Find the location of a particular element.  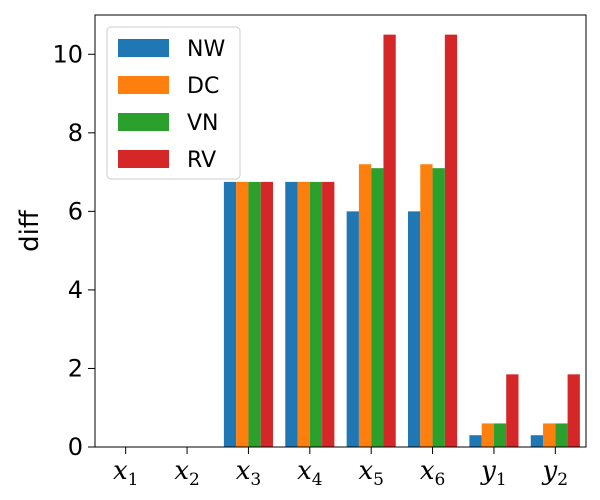

y-tick-label: 4 is located at coordinates (75, 290).